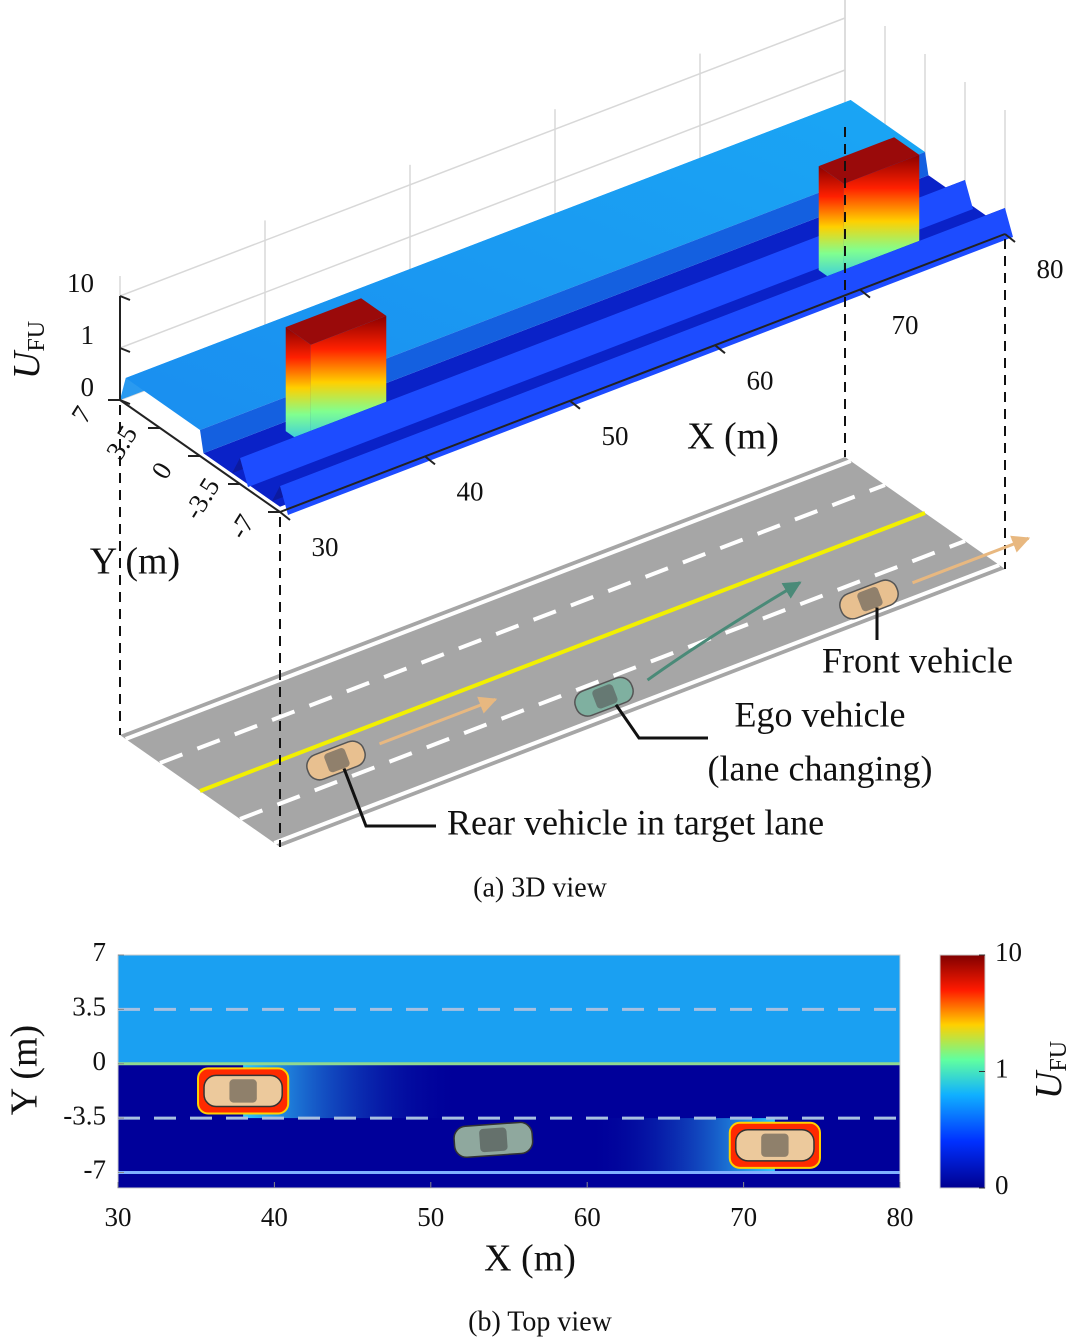  What do you see at coordinates (1002, 1069) in the screenshot?
I see `colorbar-tick-label: 1` at bounding box center [1002, 1069].